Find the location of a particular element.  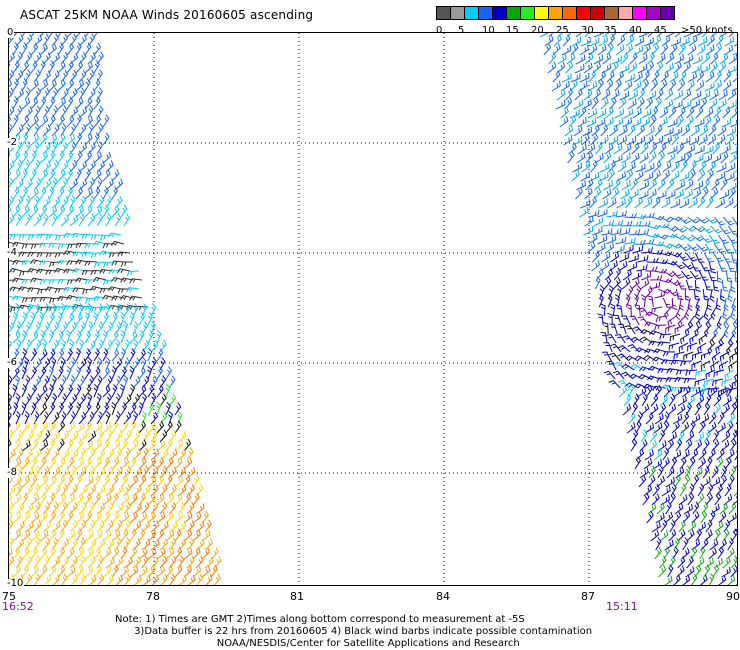

x-axis-label: 75 is located at coordinates (9, 596).